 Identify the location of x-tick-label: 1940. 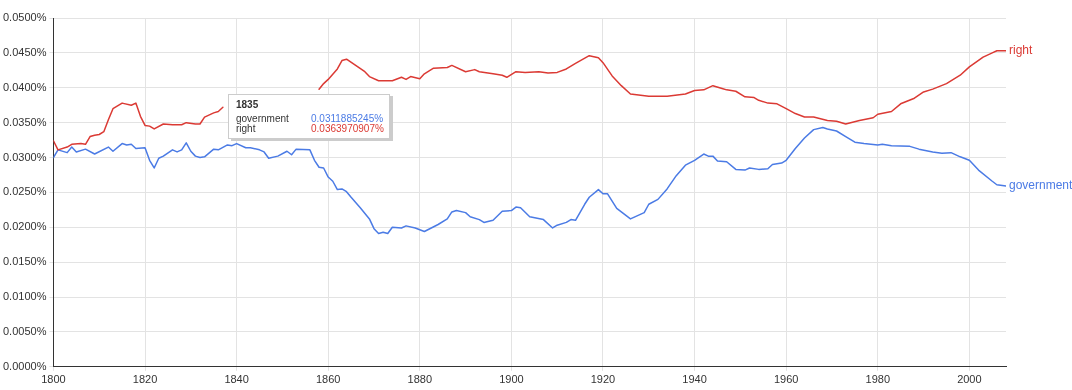
(694, 379).